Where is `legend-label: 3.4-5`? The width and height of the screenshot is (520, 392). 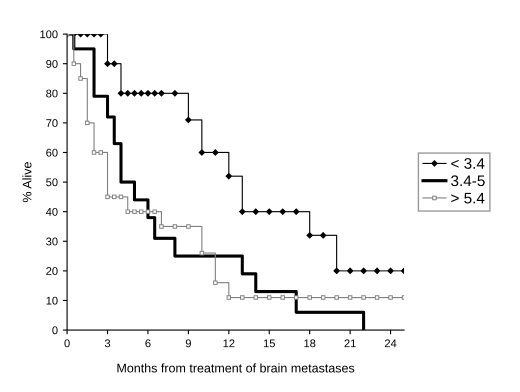 legend-label: 3.4-5 is located at coordinates (468, 180).